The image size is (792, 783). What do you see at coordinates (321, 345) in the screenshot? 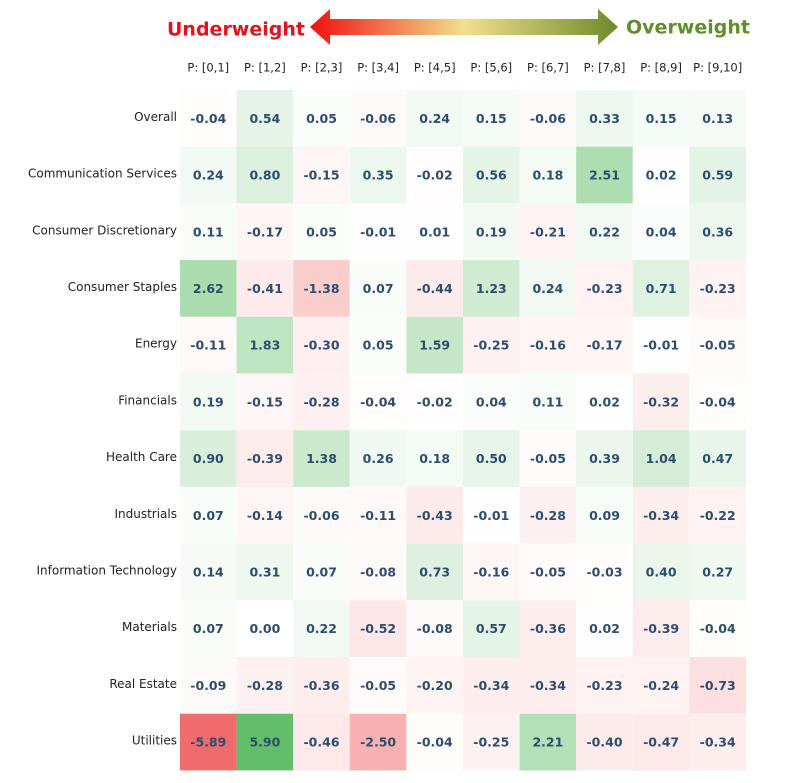
I see `cell-value-label: -0.30` at bounding box center [321, 345].